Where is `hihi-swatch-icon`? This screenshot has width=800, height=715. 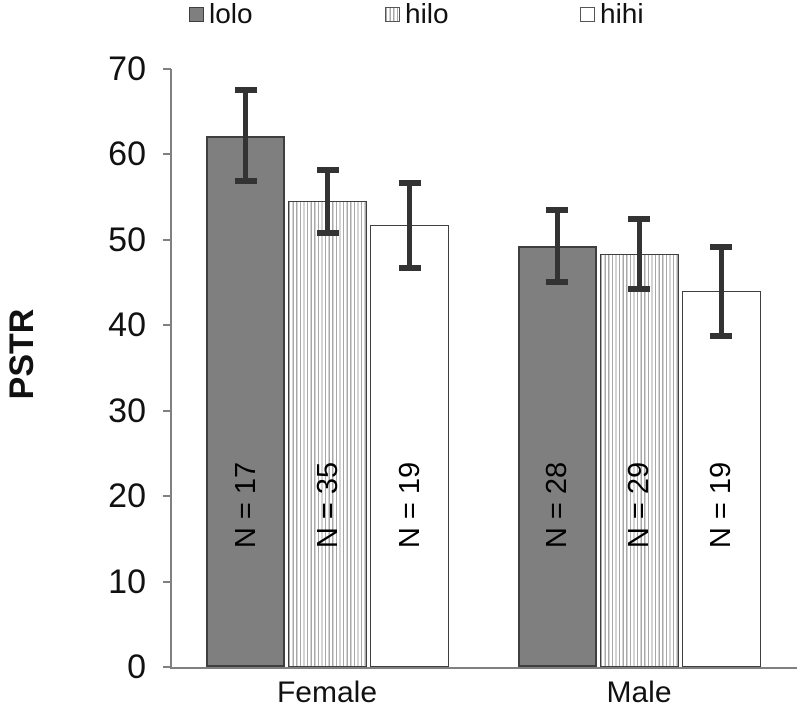 hihi-swatch-icon is located at coordinates (587, 14).